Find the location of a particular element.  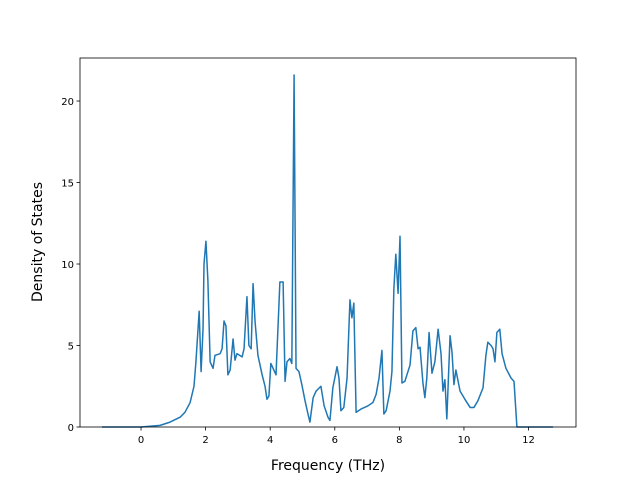

y-tick-label: 10 is located at coordinates (67, 265).